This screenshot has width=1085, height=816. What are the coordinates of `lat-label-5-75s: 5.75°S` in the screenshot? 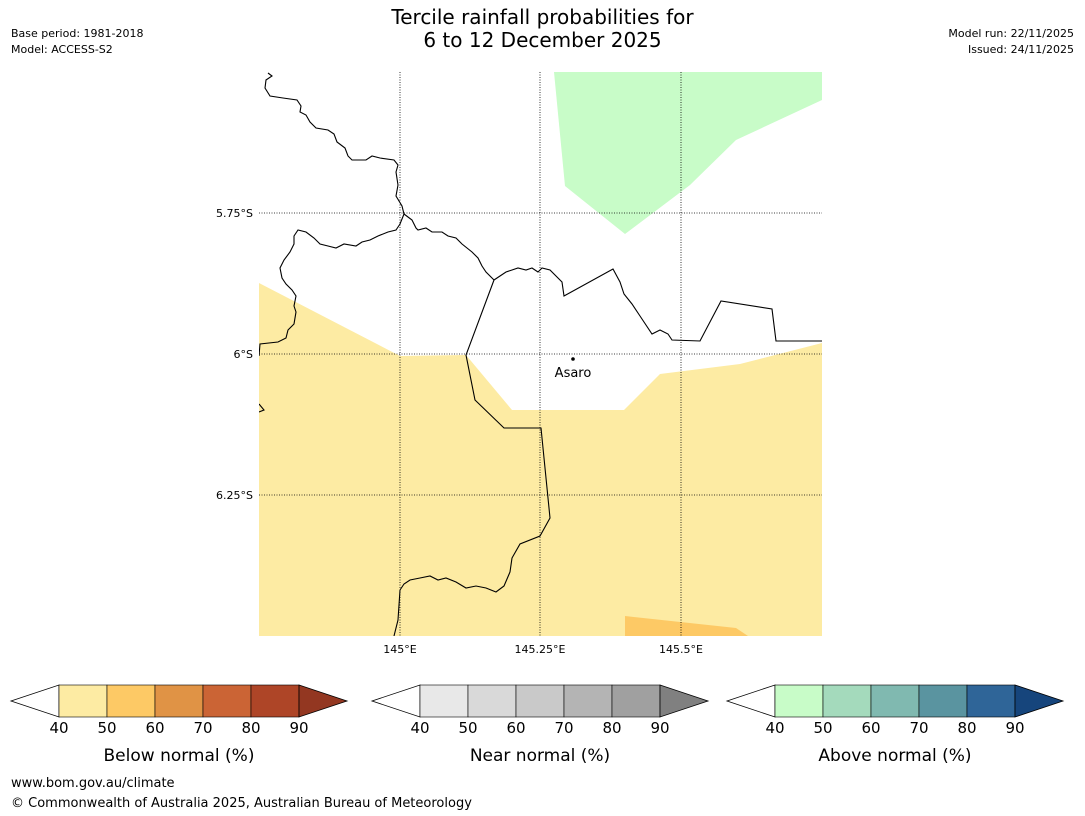 It's located at (234, 213).